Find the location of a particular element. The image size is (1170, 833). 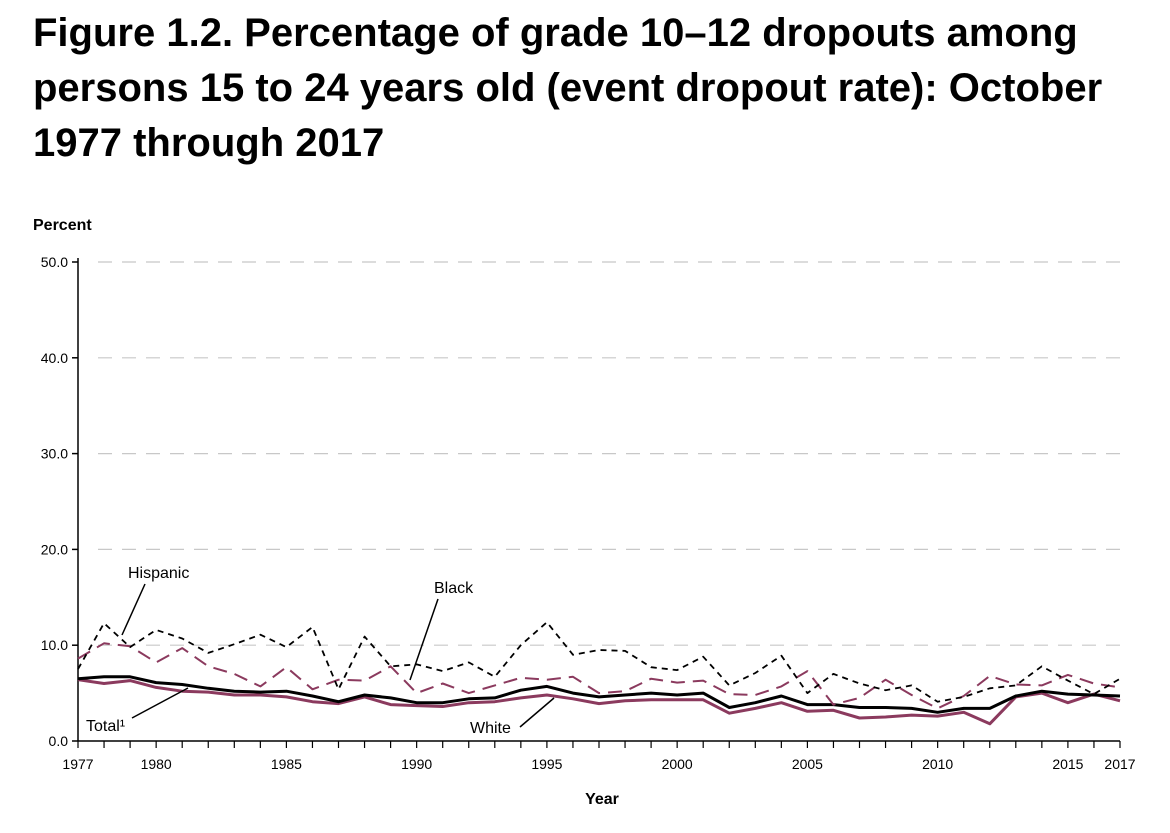

x-tick-label: 2005 is located at coordinates (807, 764).